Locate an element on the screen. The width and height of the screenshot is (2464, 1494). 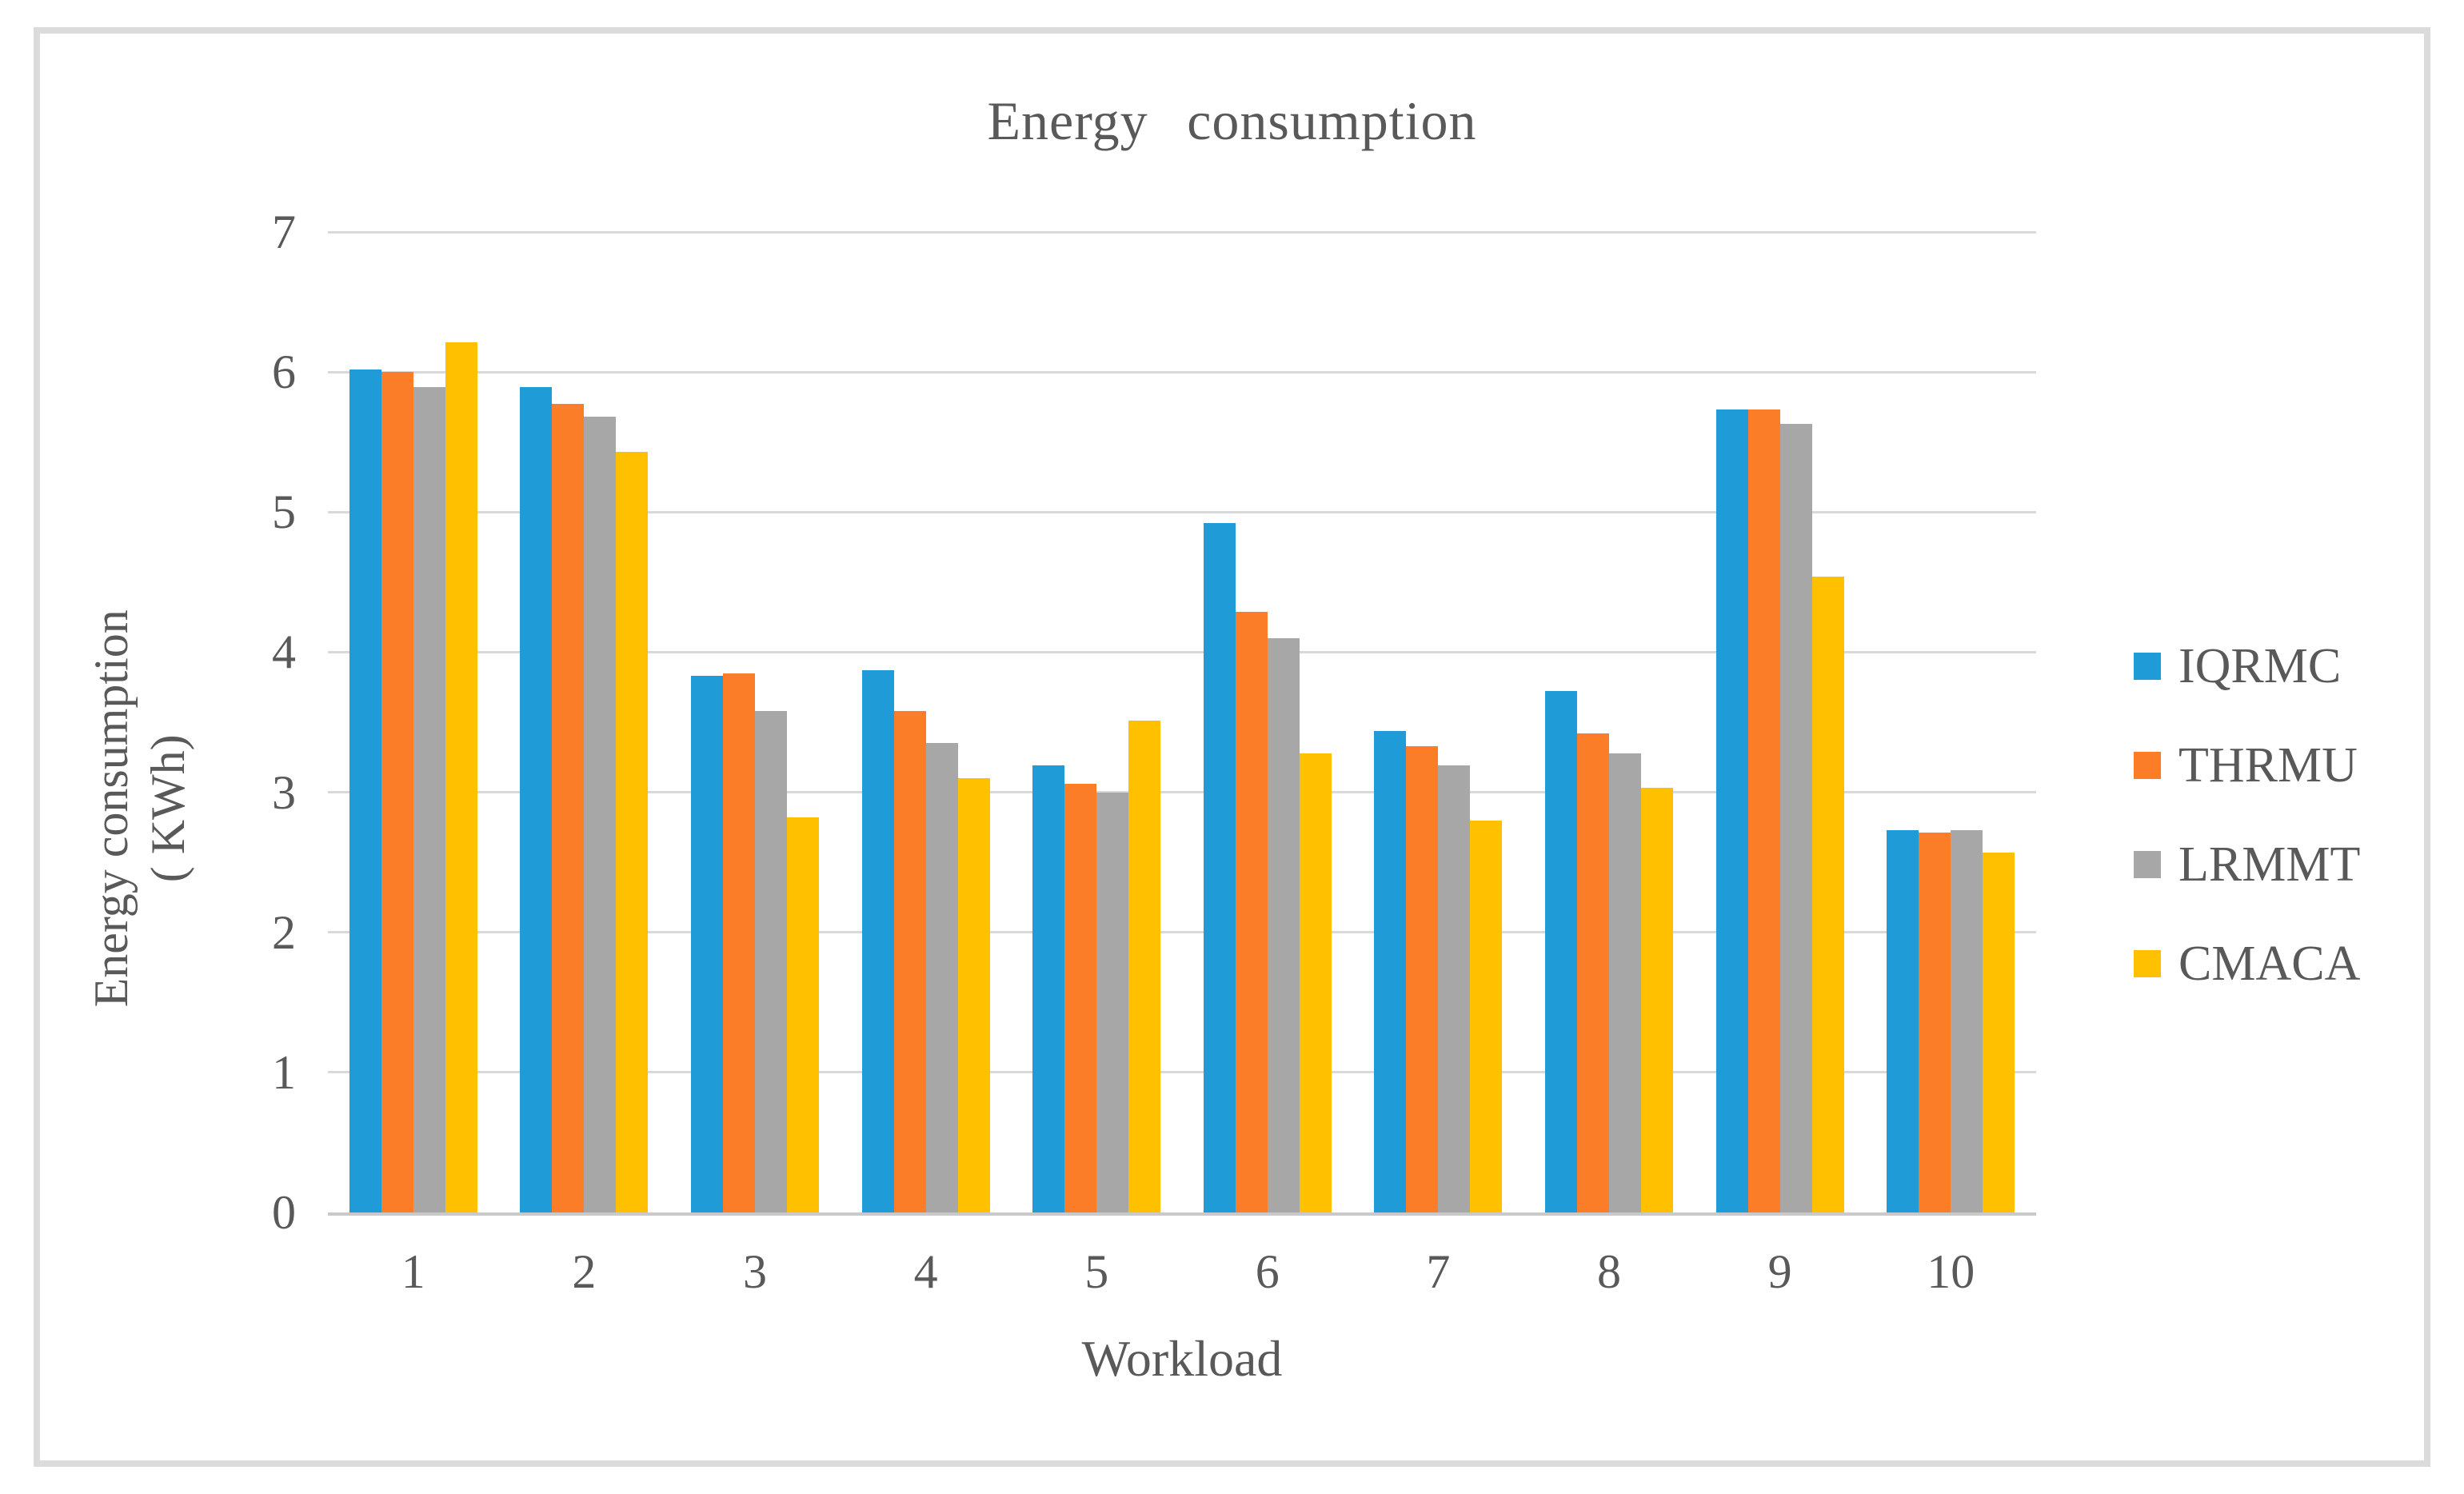
legend: IQRMC THRMU LRMMT CMACA is located at coordinates (2247, 835).